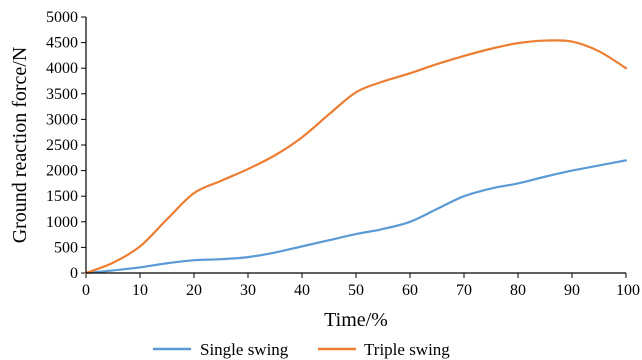  What do you see at coordinates (301, 349) in the screenshot?
I see `legend: Single swing Triple swing` at bounding box center [301, 349].